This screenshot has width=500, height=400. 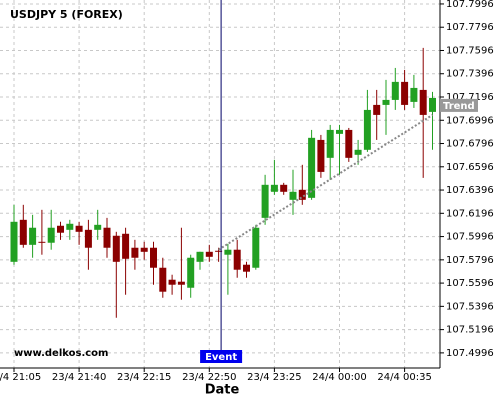 I want to click on trend-tag, so click(x=459, y=105).